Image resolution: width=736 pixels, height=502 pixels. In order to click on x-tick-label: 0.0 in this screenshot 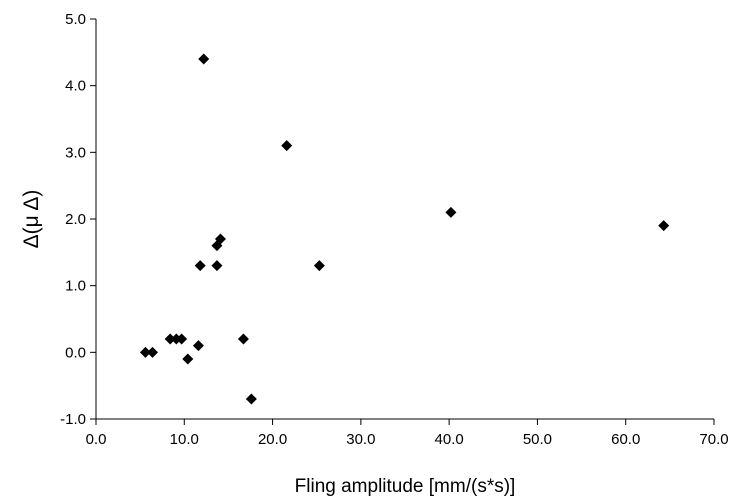, I will do `click(96, 439)`.